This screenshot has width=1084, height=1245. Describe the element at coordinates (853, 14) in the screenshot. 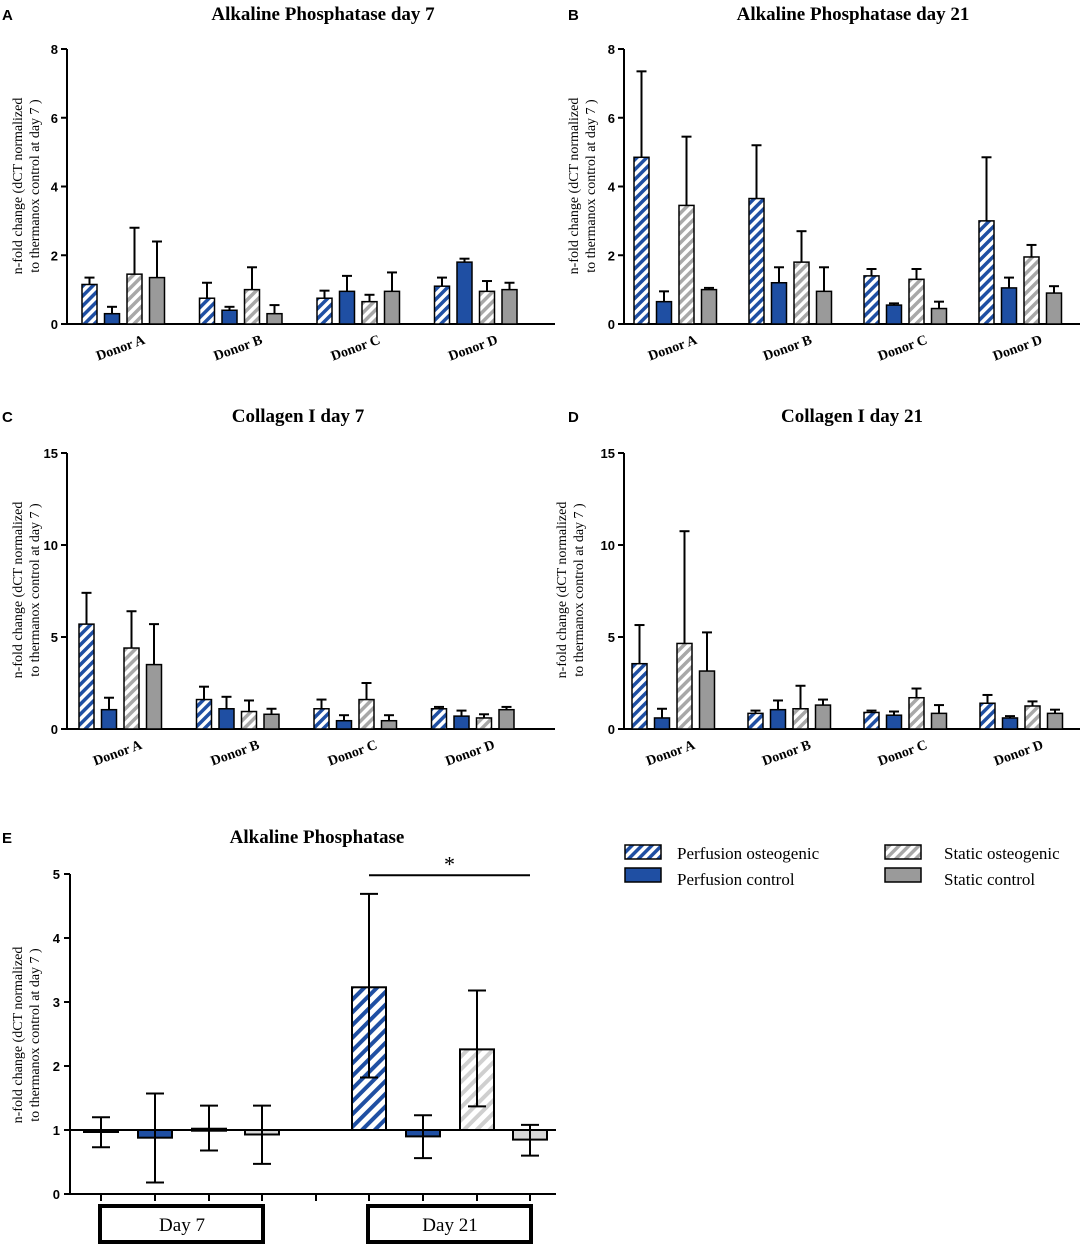

I see `panel-b-title: Alkaline Phosphatase day 21` at that location.